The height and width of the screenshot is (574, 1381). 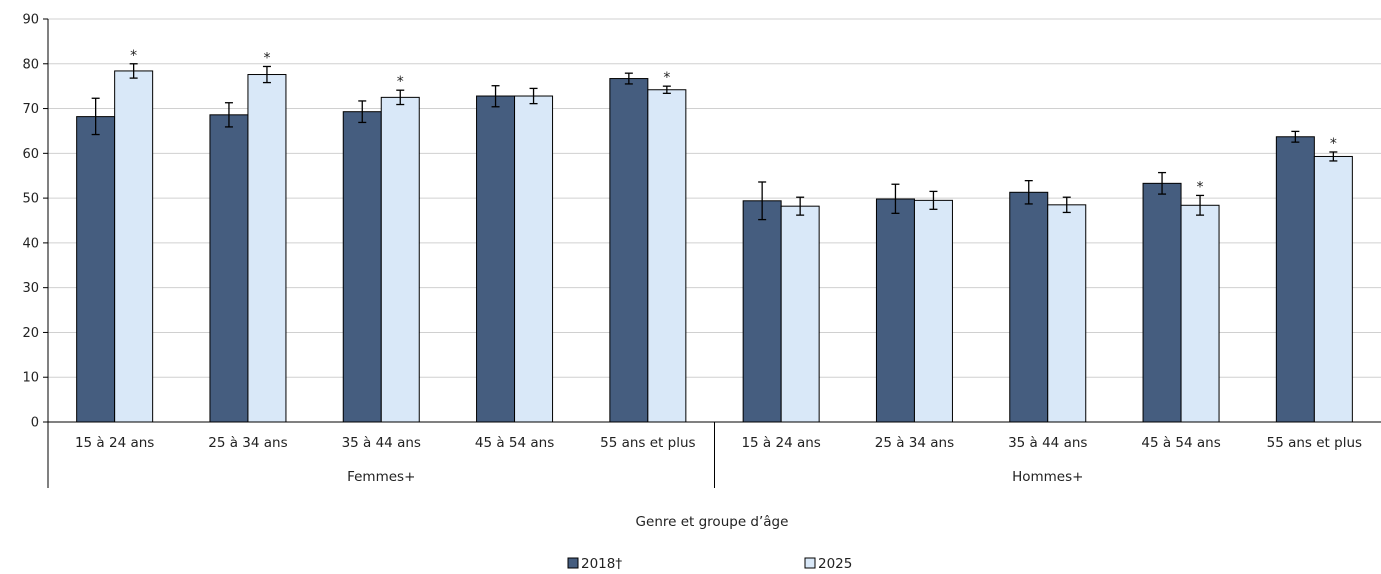 I want to click on y-tick-label: 60, so click(x=30, y=154).